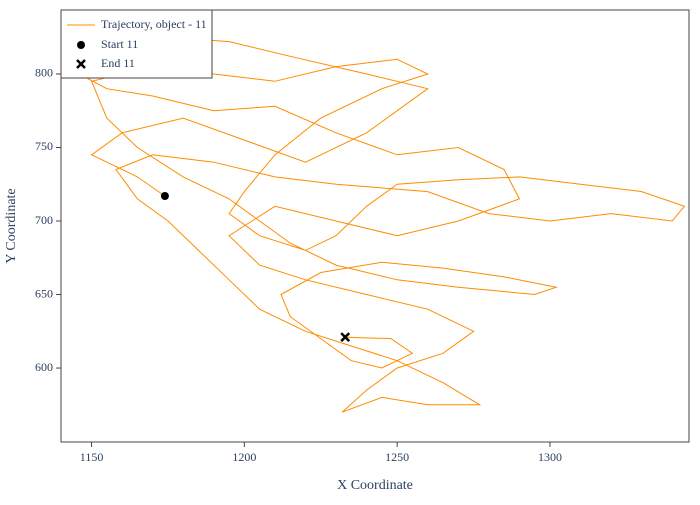 Image resolution: width=700 pixels, height=505 pixels. I want to click on y-axis-title: Y Coordinate, so click(11, 225).